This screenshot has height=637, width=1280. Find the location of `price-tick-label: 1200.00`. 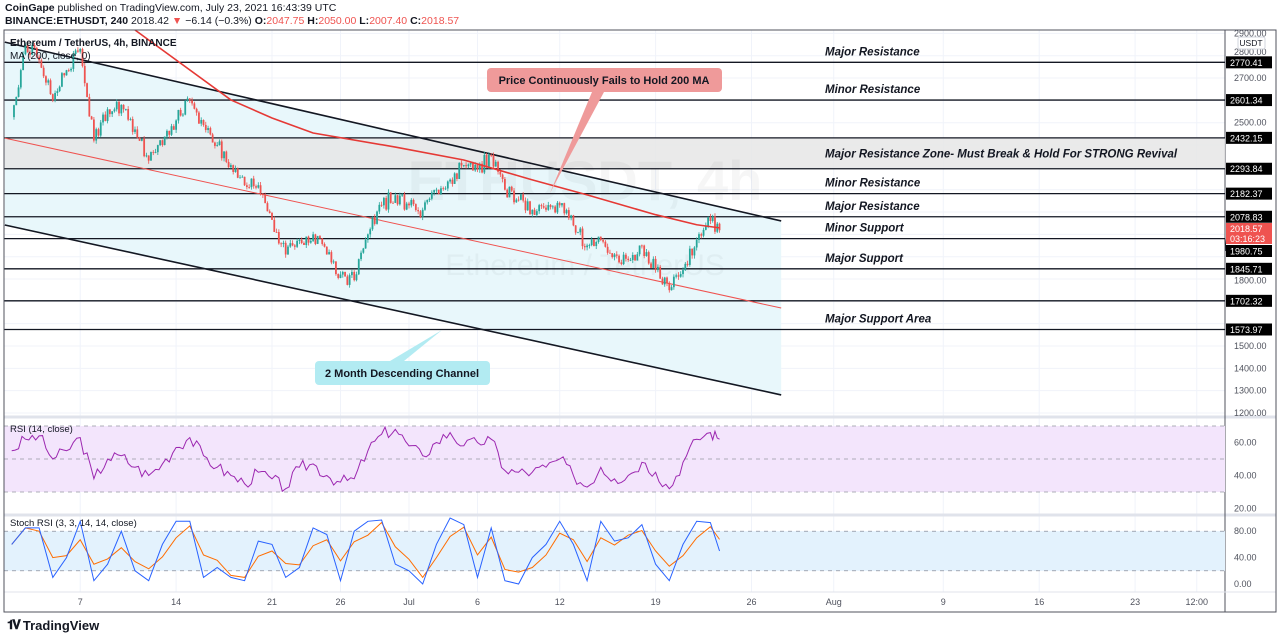

price-tick-label: 1200.00 is located at coordinates (1250, 413).